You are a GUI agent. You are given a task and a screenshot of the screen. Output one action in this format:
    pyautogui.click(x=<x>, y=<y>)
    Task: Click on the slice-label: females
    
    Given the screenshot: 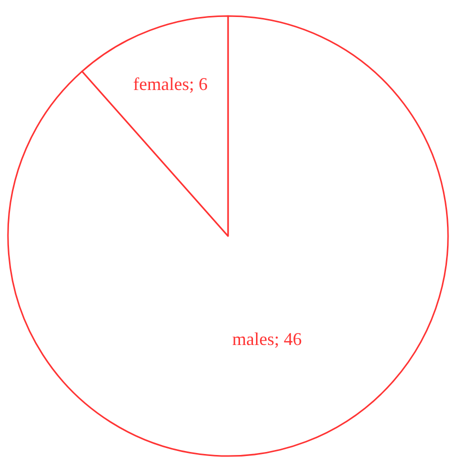 What is the action you would take?
    pyautogui.click(x=161, y=84)
    